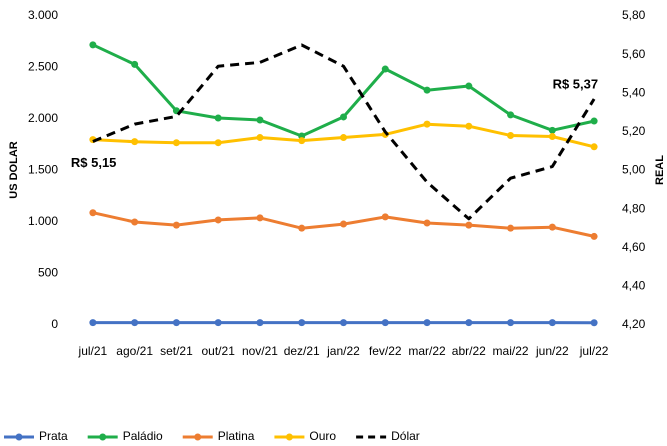 Image resolution: width=667 pixels, height=446 pixels. I want to click on x-tick-label: ago/21, so click(134, 351).